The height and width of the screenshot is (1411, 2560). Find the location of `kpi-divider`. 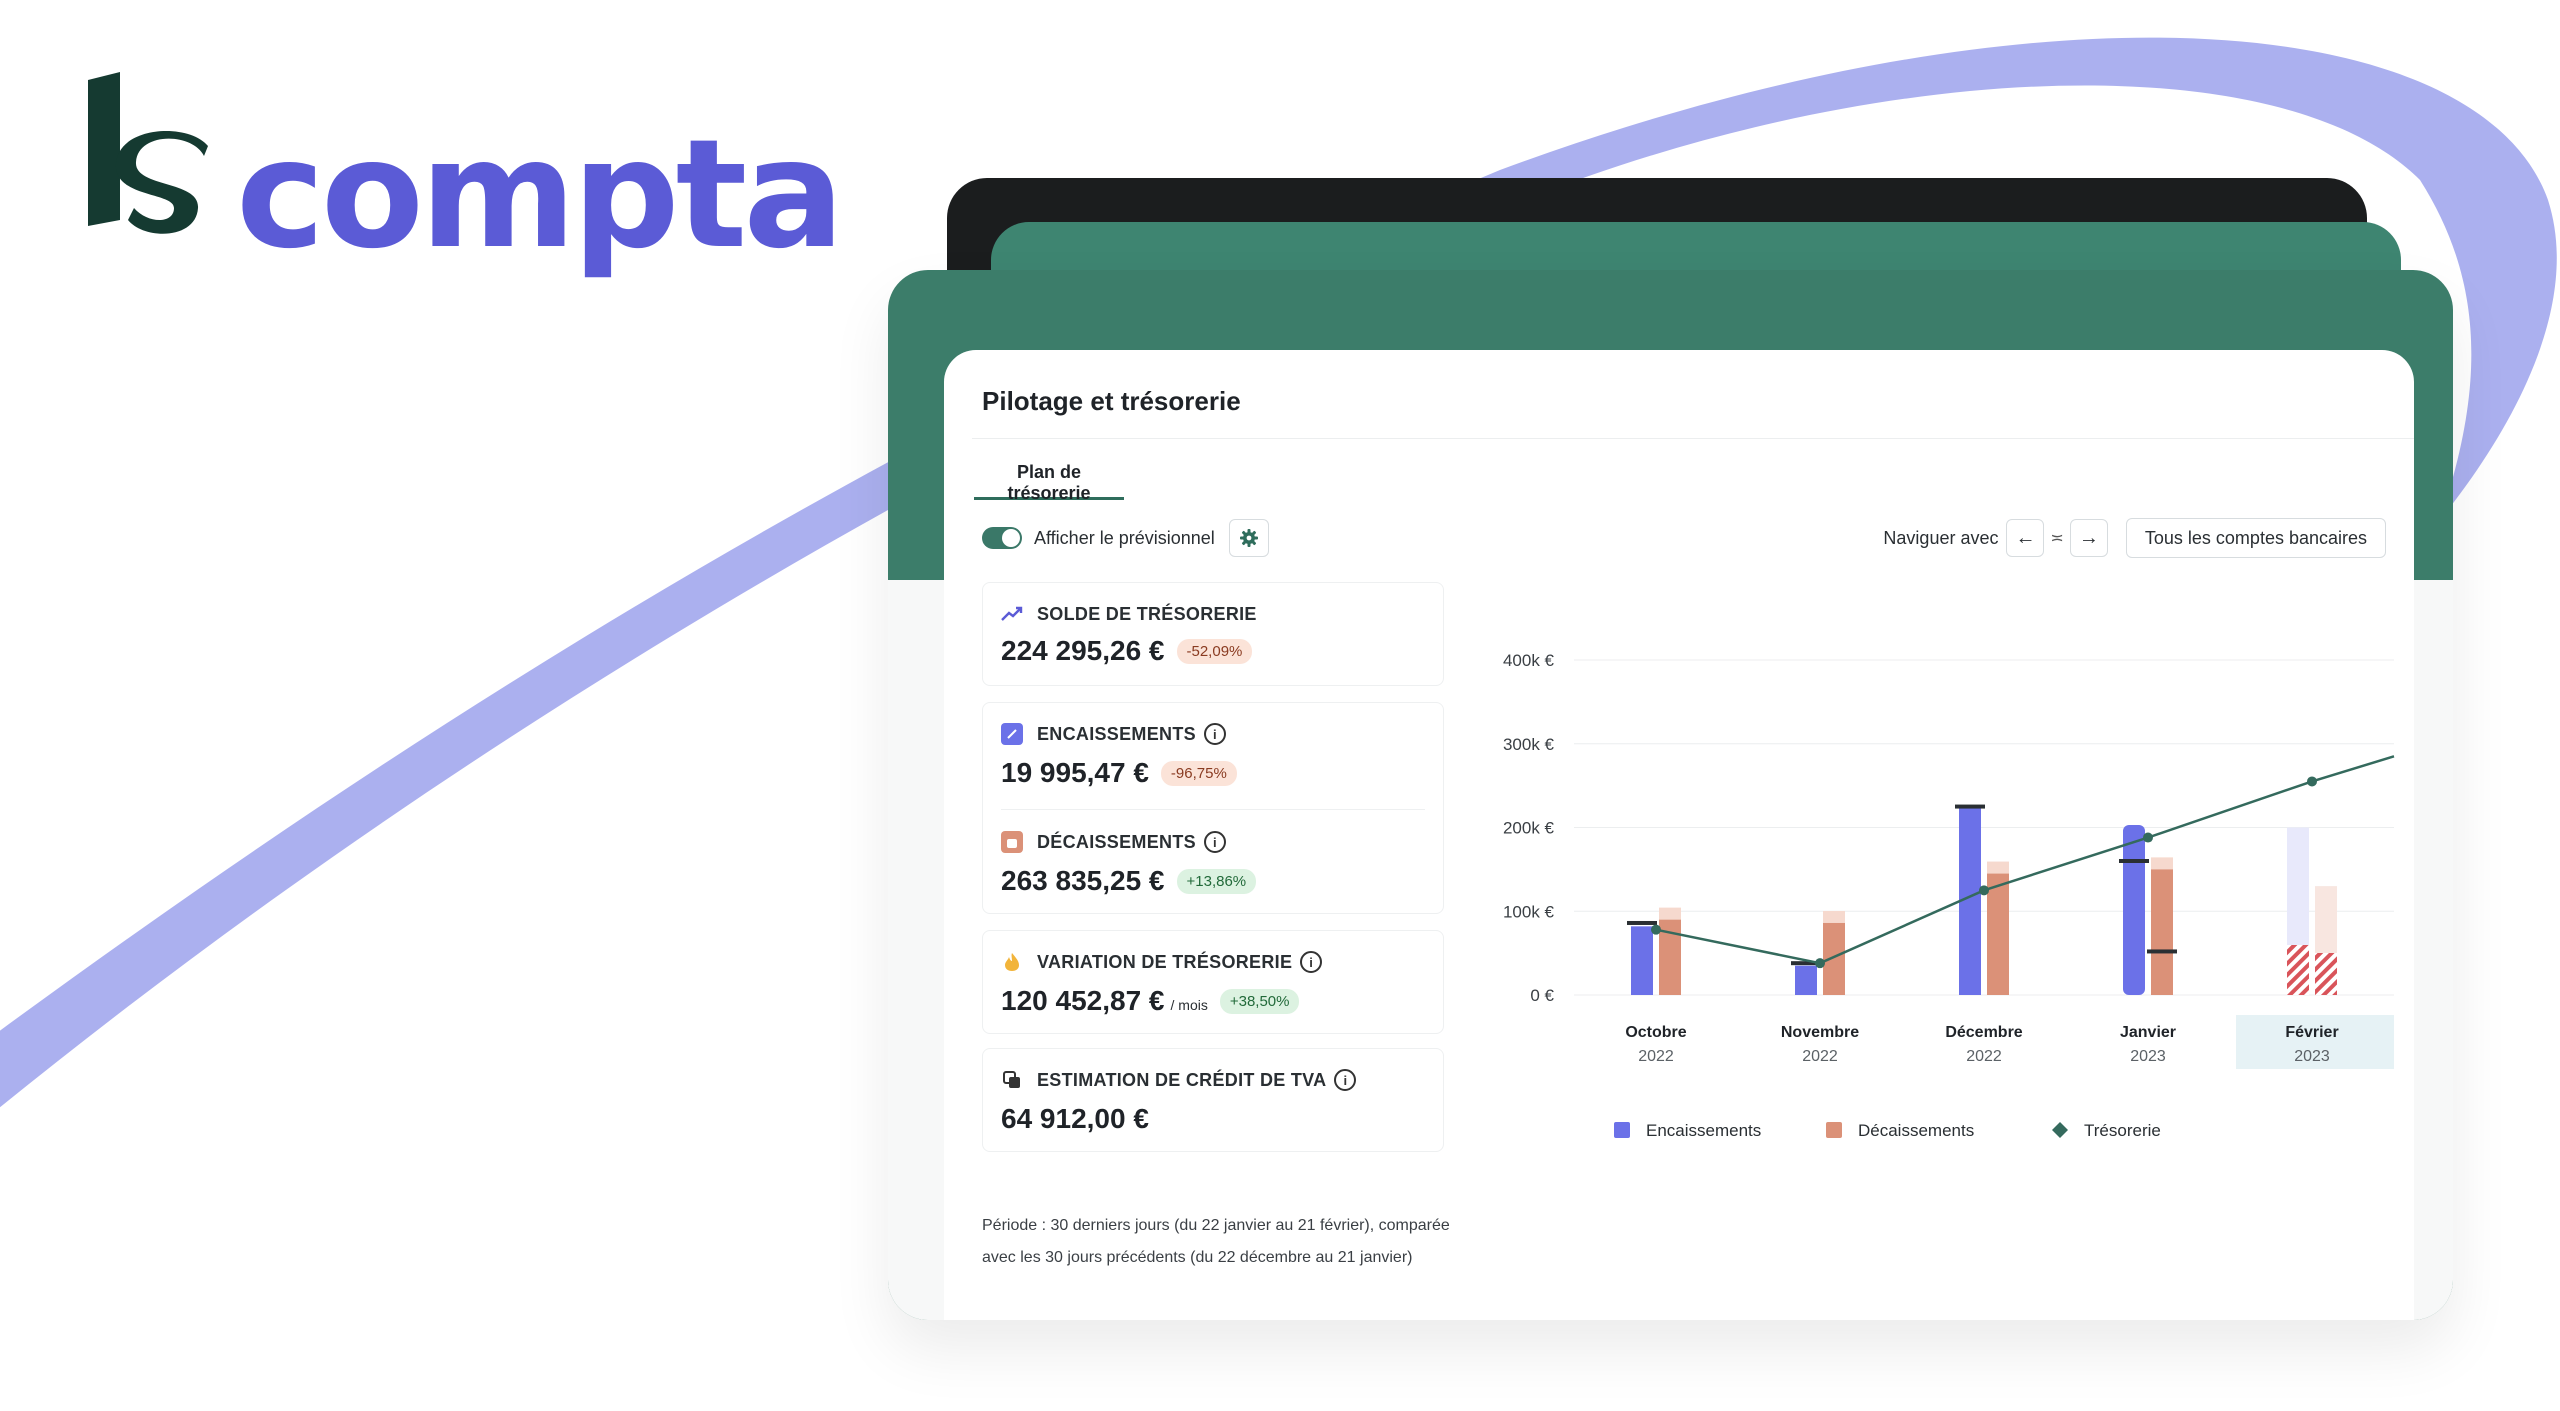

kpi-divider is located at coordinates (1213, 809).